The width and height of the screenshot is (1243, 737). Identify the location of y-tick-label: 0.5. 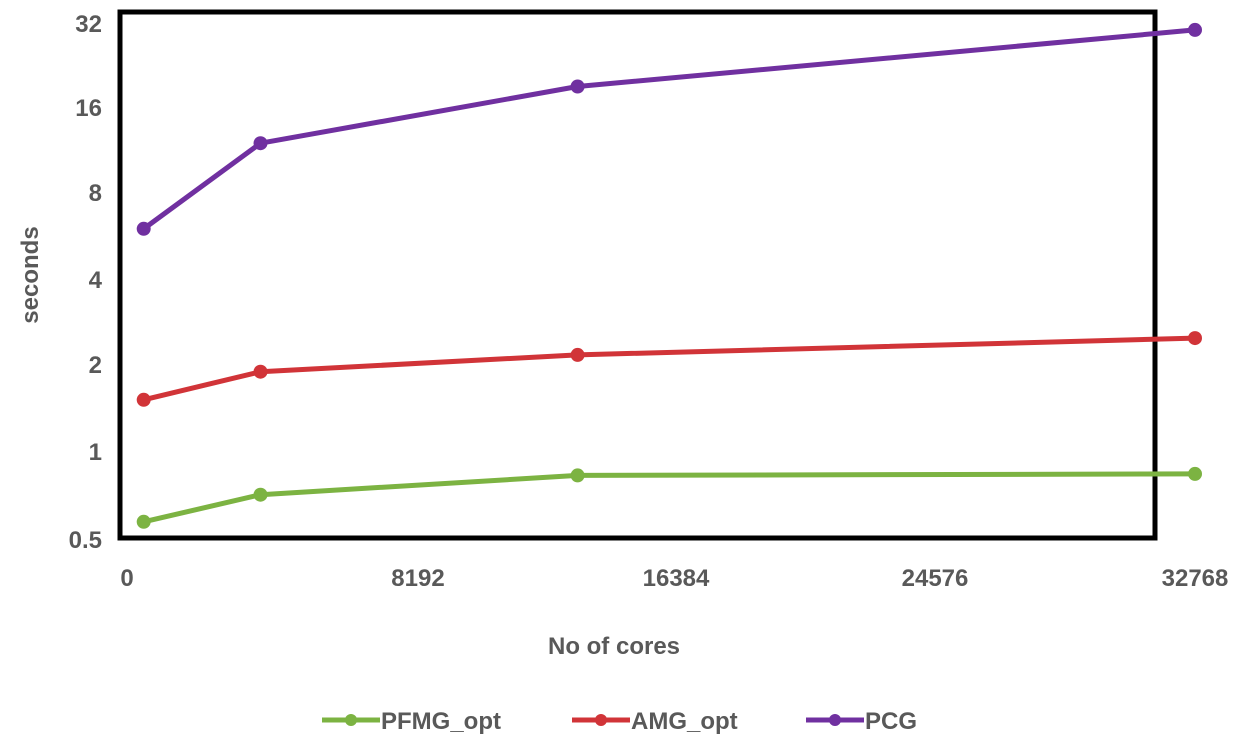
(85, 540).